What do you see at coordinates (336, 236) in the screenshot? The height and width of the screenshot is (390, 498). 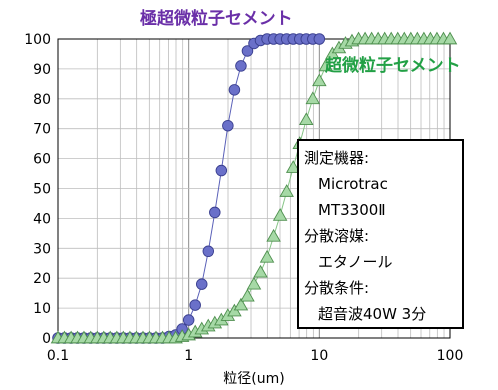 I see `info-heading-solvent: 分散溶媒:` at bounding box center [336, 236].